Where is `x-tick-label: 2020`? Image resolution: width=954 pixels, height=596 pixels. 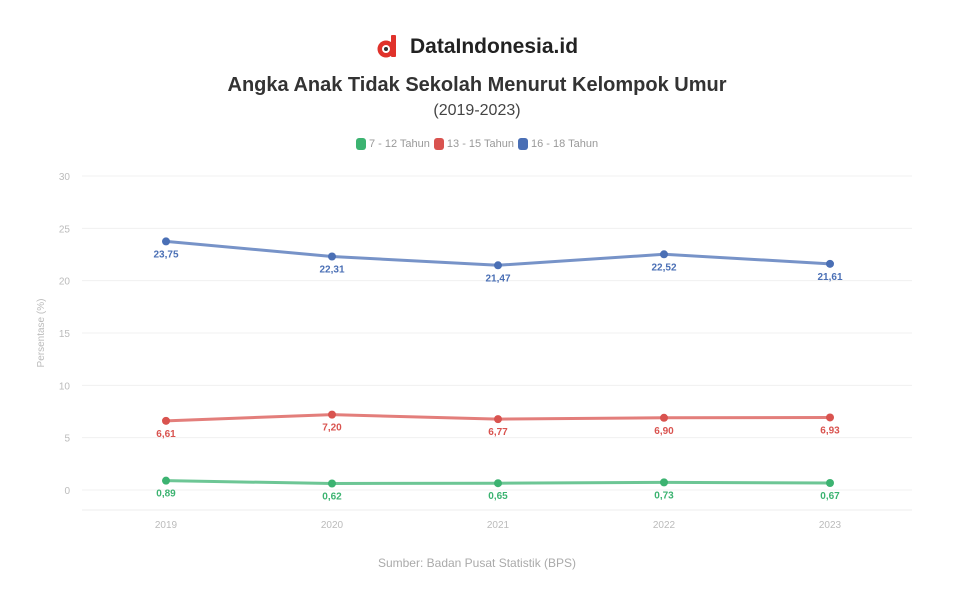 x-tick-label: 2020 is located at coordinates (332, 525).